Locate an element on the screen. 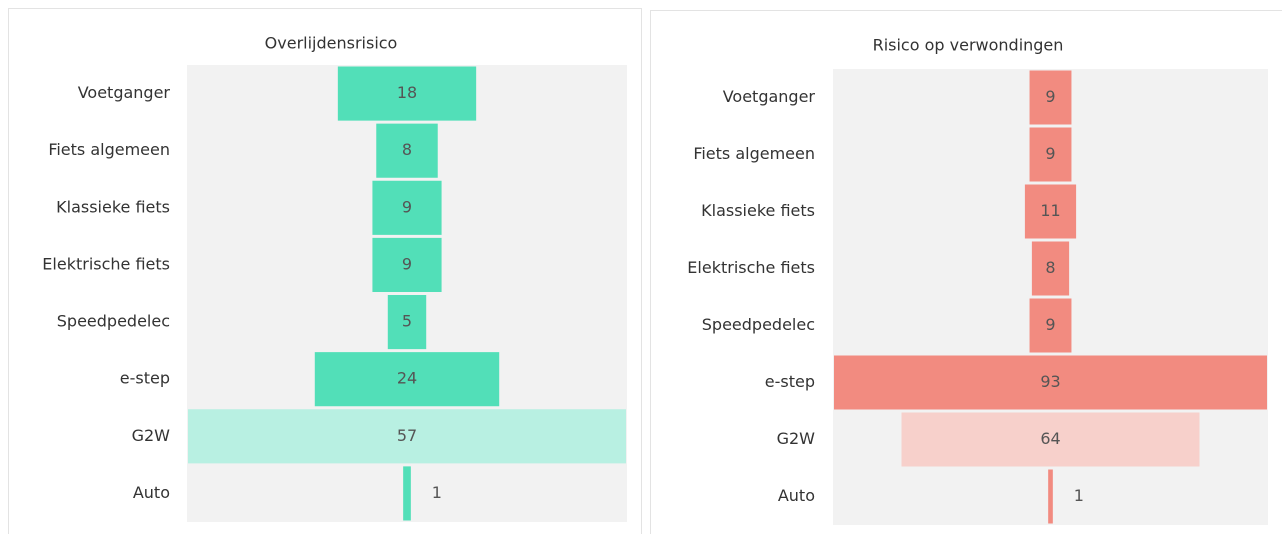  value-label: 5 is located at coordinates (407, 321).